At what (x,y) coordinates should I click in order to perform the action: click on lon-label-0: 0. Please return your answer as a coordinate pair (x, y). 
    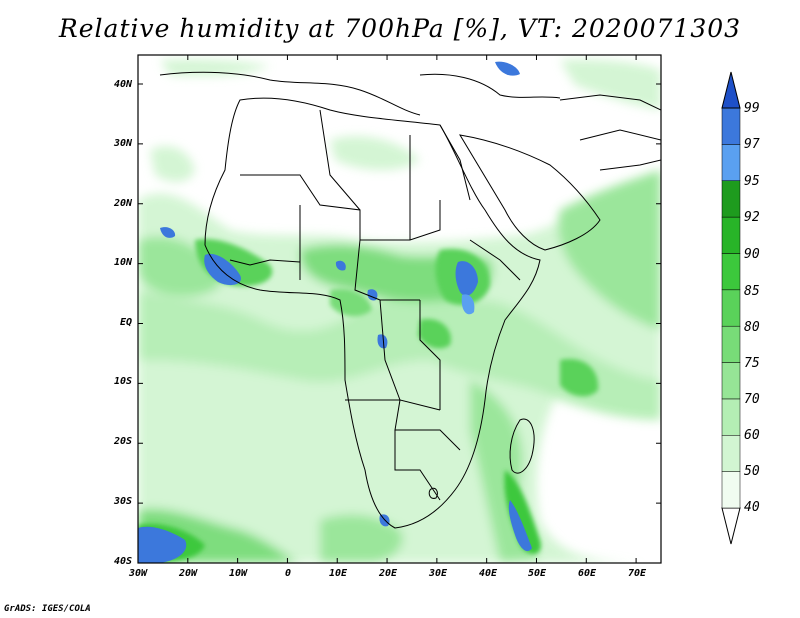
    Looking at the image, I should click on (288, 573).